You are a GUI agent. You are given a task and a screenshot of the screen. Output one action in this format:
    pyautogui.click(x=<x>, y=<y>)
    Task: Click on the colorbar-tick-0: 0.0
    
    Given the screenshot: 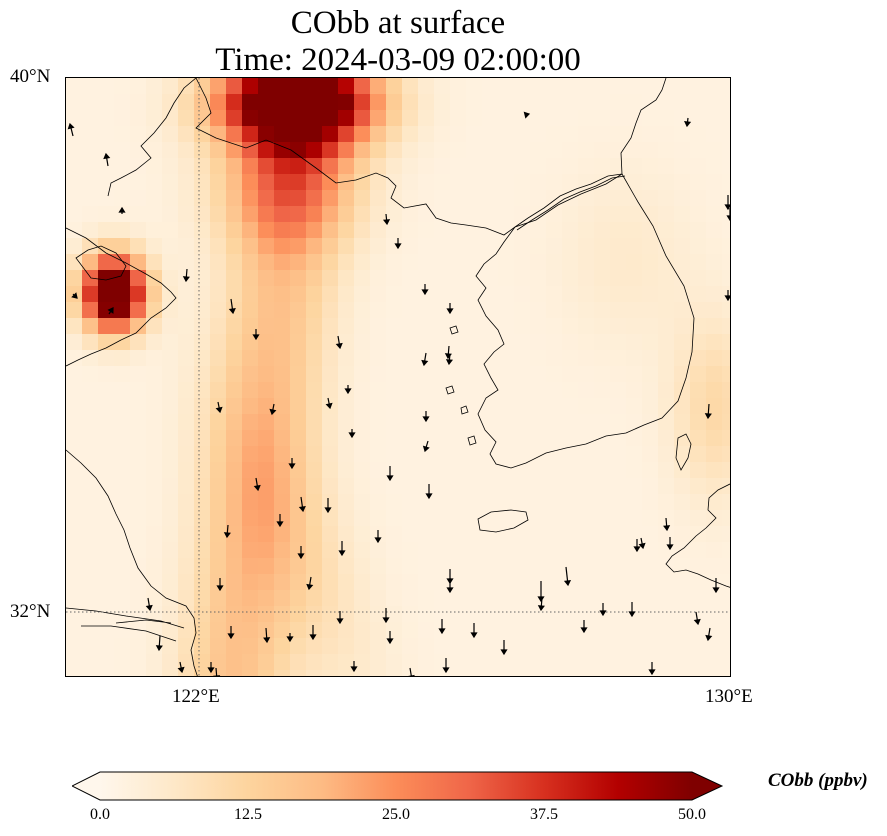 What is the action you would take?
    pyautogui.click(x=100, y=814)
    